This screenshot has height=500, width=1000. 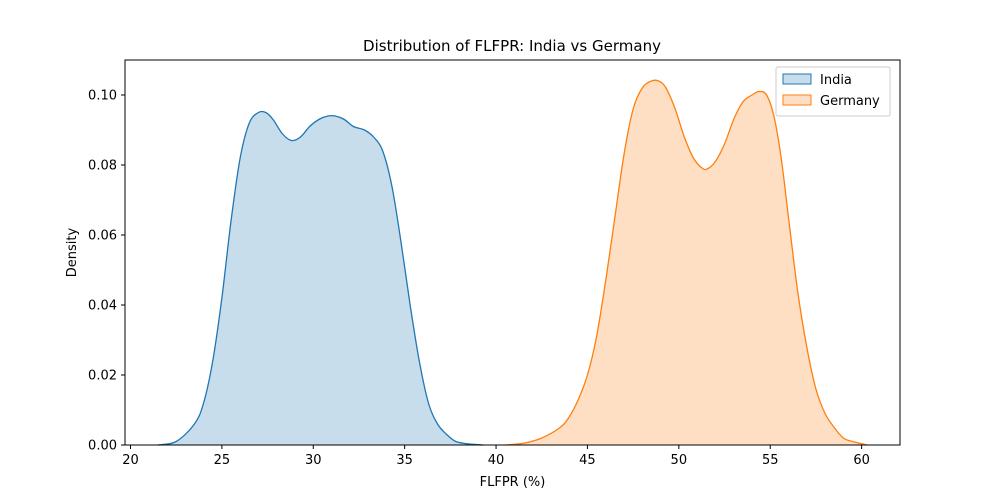 I want to click on x-tick-label: 40, so click(x=496, y=460).